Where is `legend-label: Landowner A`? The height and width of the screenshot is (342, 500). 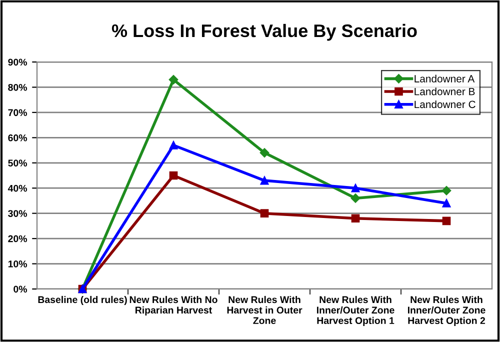
legend-label: Landowner A is located at coordinates (444, 78).